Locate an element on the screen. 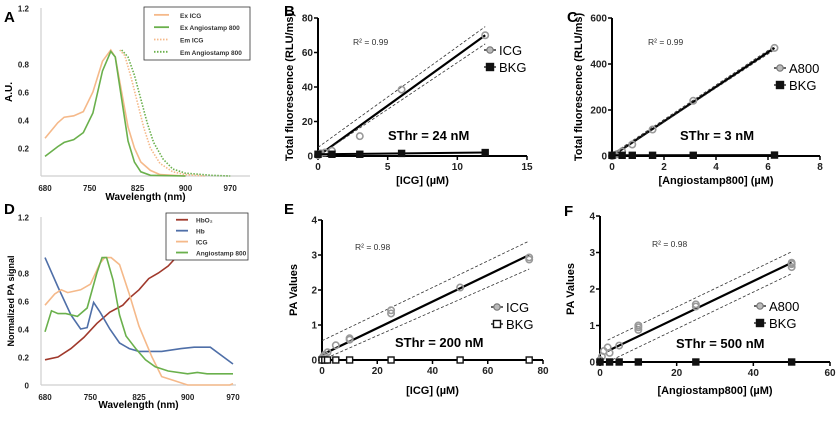 This screenshot has height=422, width=837. x-tick-label: 40 is located at coordinates (433, 371).